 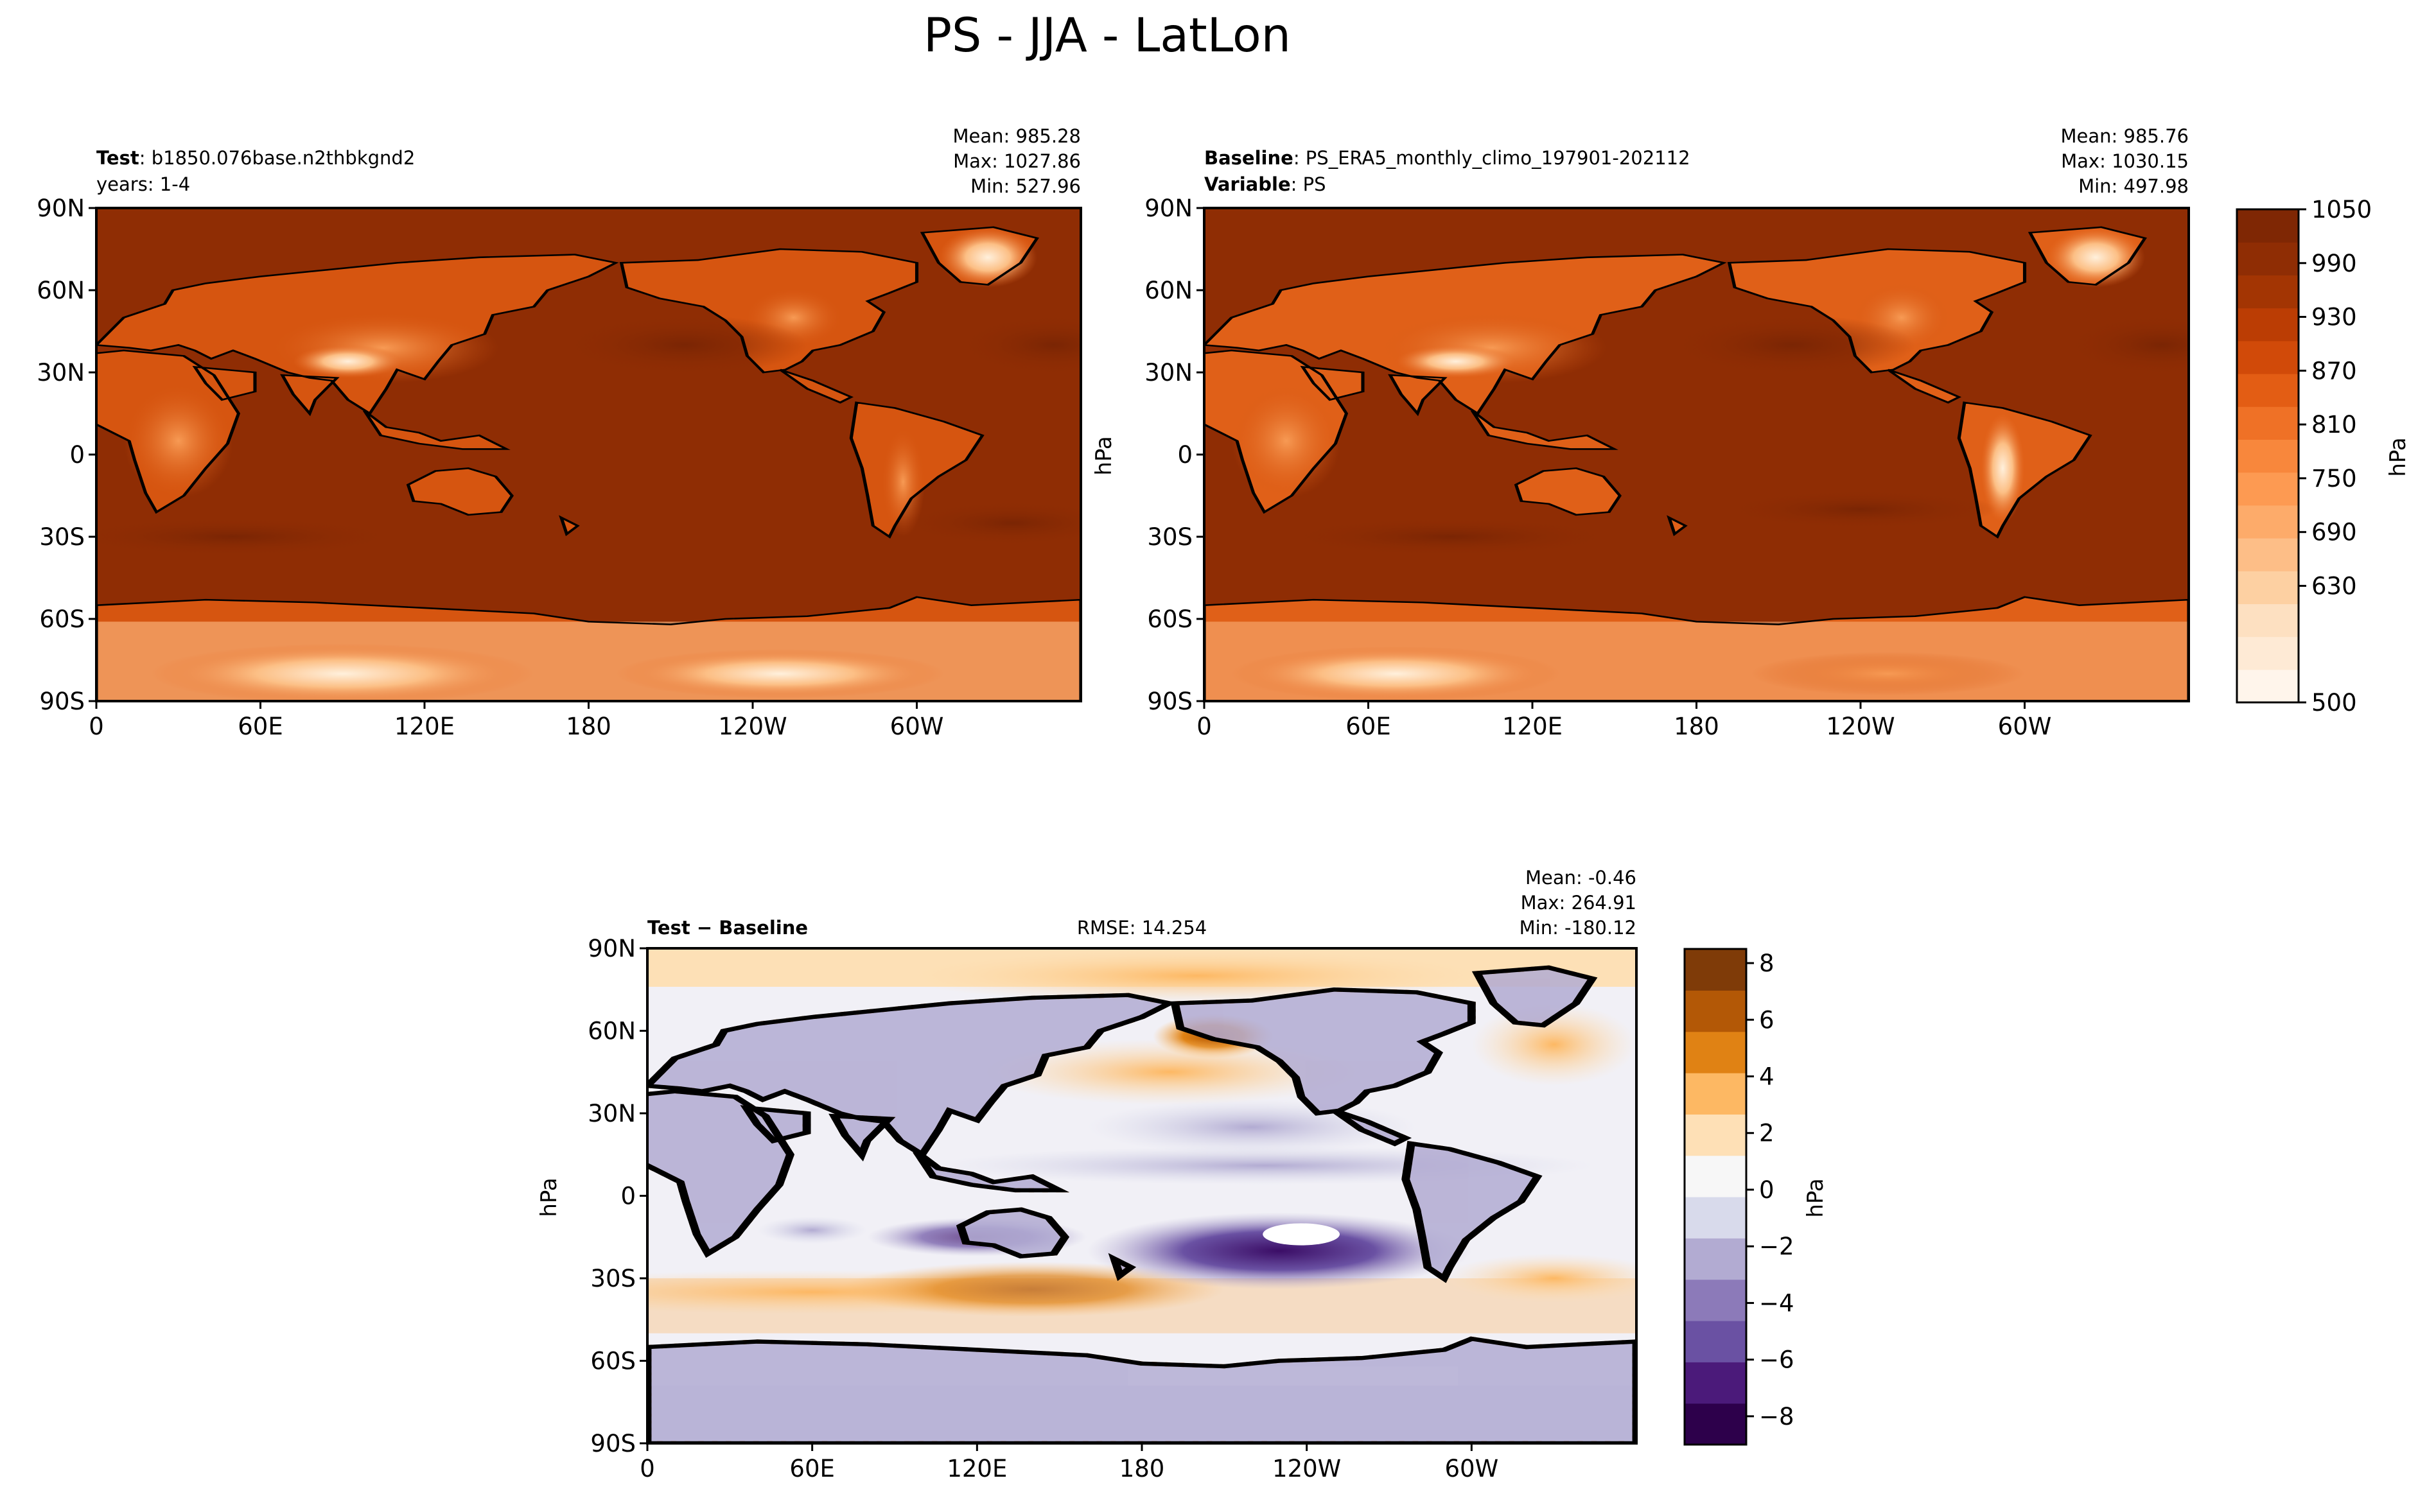 I want to click on x-tick-label: 120W, so click(x=752, y=726).